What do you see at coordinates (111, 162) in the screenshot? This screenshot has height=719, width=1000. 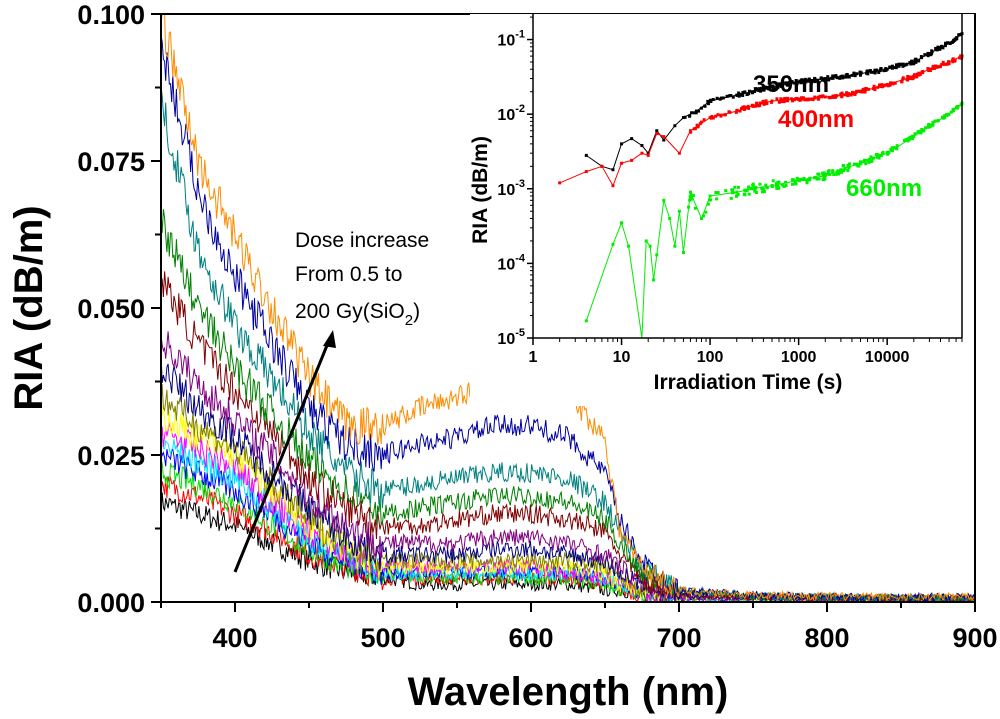 I see `y-tick-label: 0.075` at bounding box center [111, 162].